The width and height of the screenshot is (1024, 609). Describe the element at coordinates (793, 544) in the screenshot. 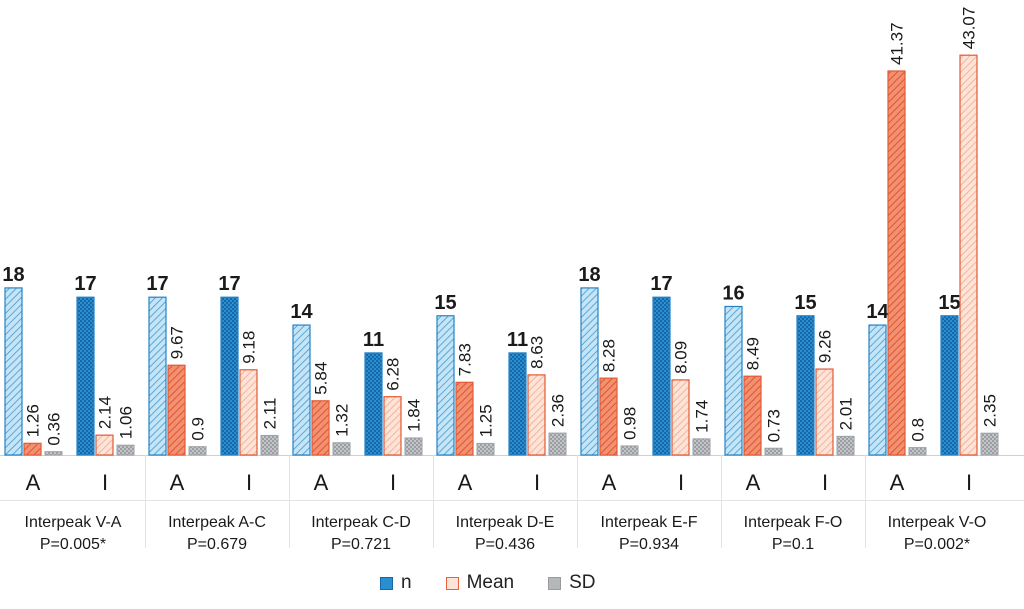

I see `group-p-value: P=0.1` at that location.